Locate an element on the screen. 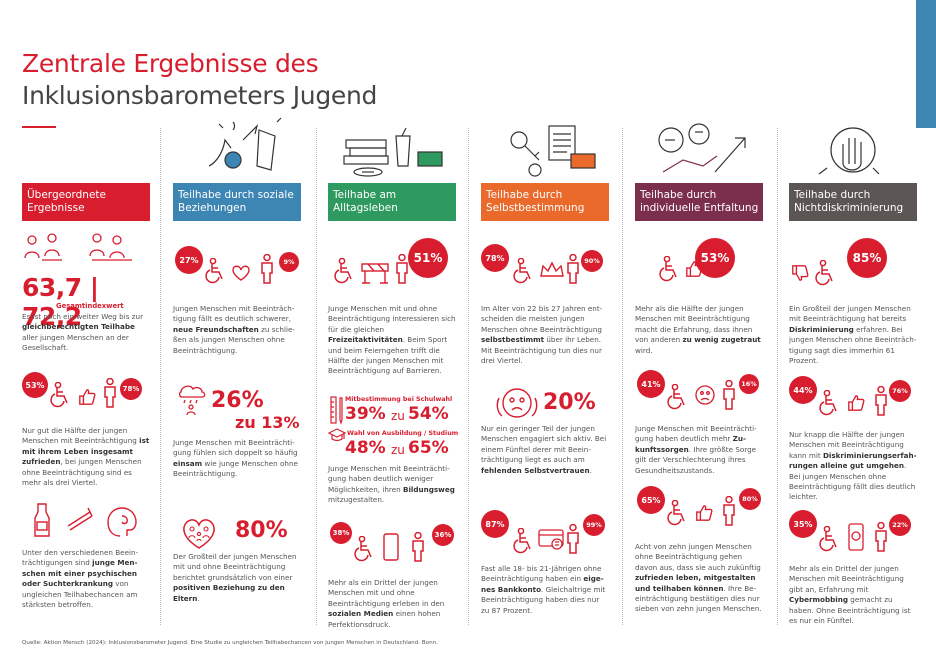 This screenshot has height=670, width=936. column-title: Übergeordnete Ergebnisse is located at coordinates (86, 202).